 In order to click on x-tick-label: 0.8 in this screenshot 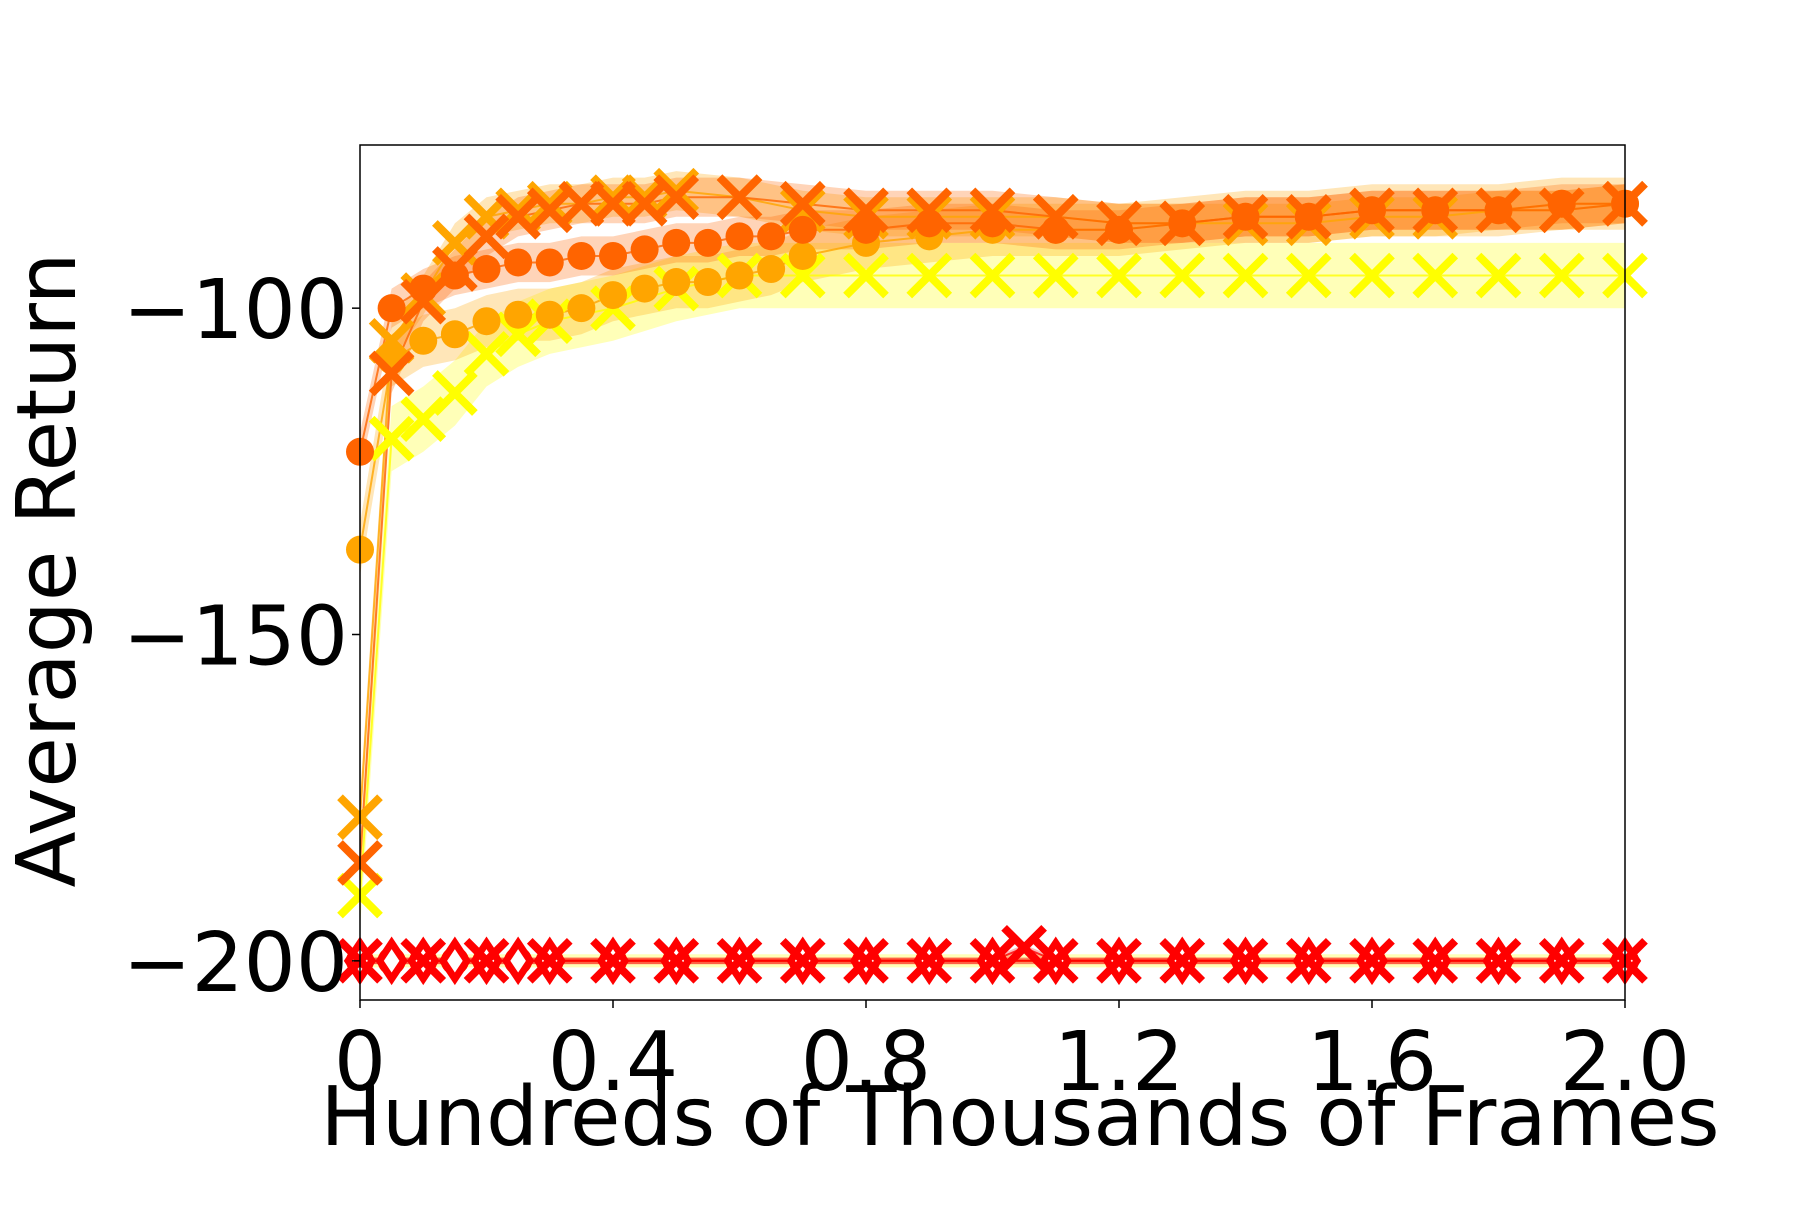, I will do `click(866, 1062)`.